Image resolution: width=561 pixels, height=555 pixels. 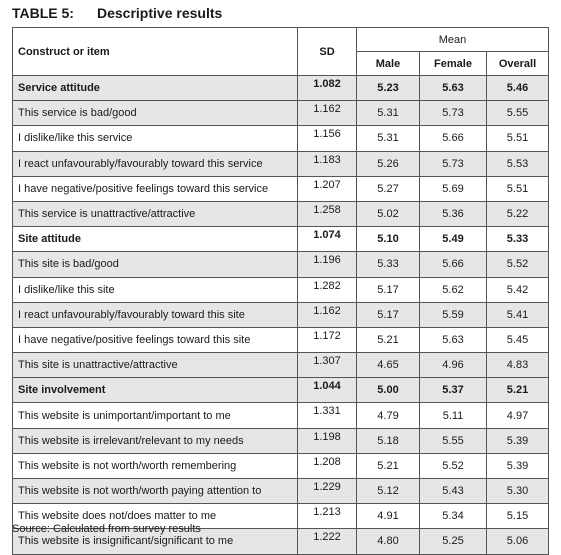 What do you see at coordinates (388, 491) in the screenshot?
I see `cell-male: 5.12` at bounding box center [388, 491].